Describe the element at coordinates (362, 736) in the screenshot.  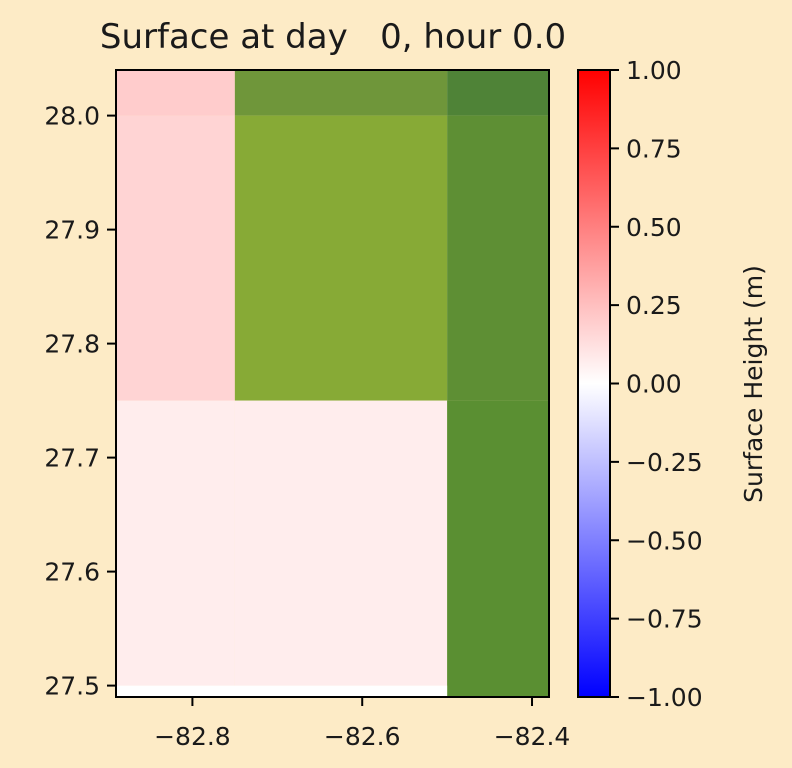
I see `x-tick-label: −82.6` at that location.